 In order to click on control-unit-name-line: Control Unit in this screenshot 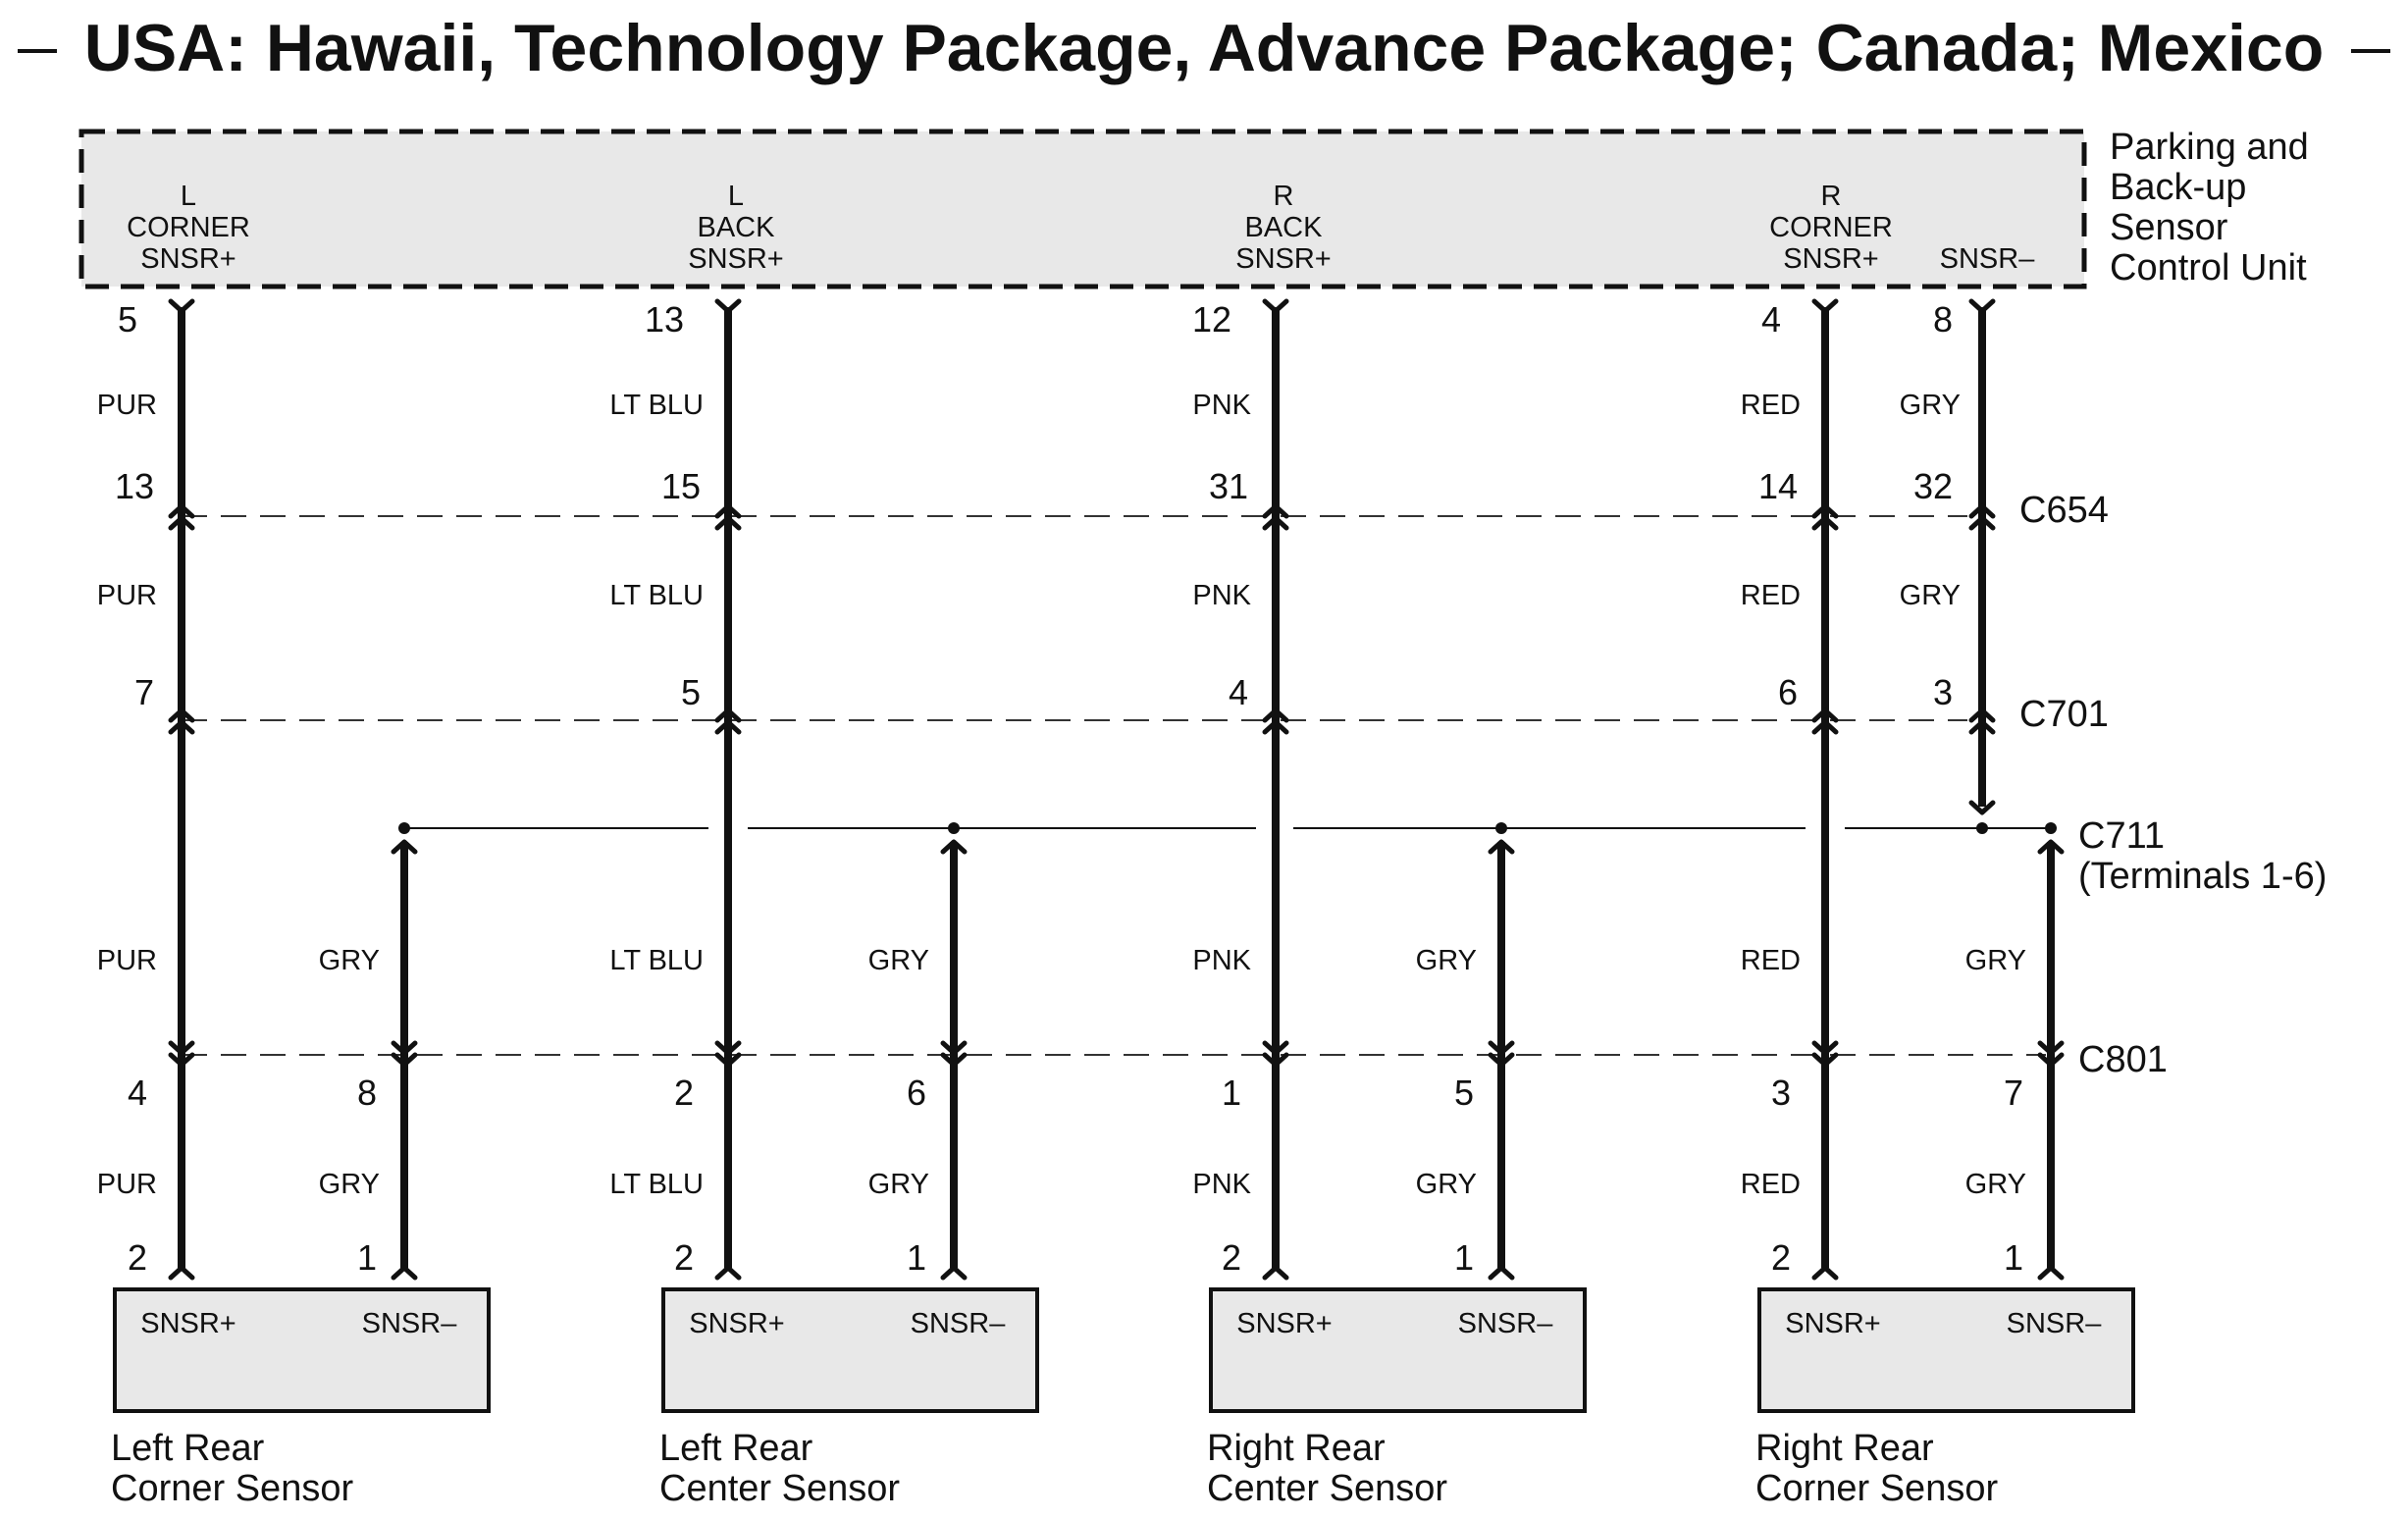, I will do `click(2208, 268)`.